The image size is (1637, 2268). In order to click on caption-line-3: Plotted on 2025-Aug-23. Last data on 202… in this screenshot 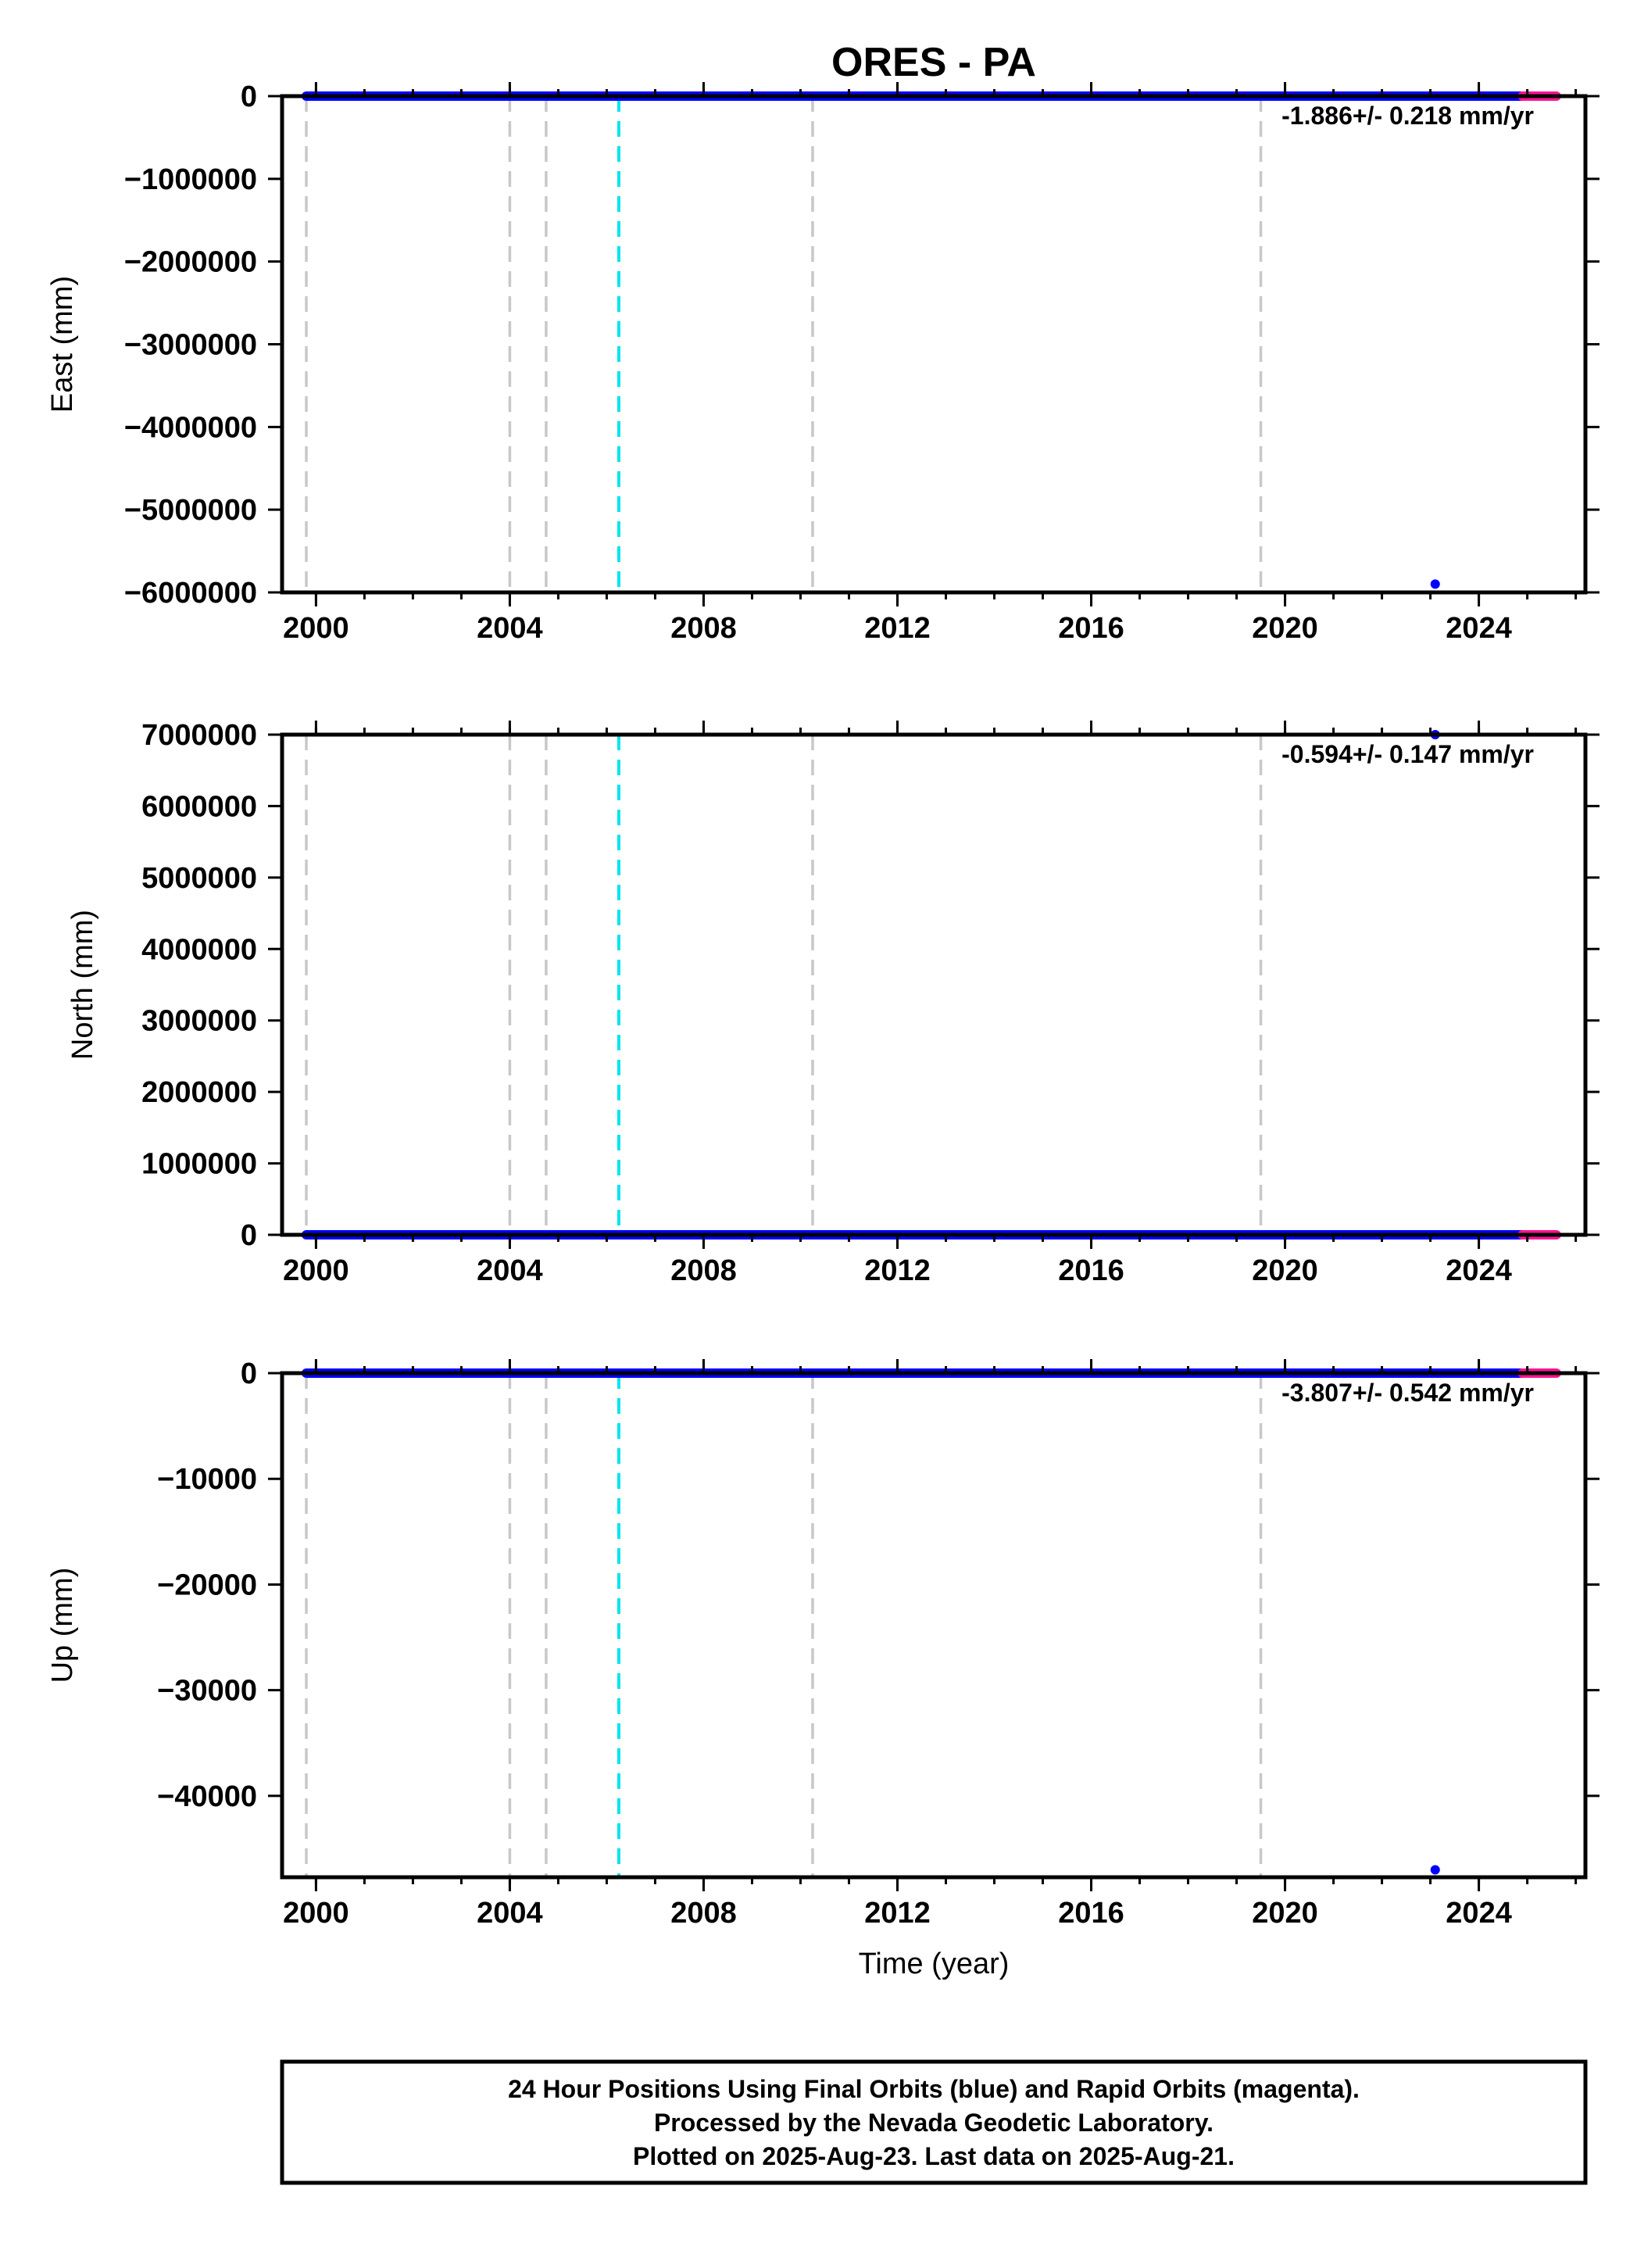, I will do `click(934, 2156)`.